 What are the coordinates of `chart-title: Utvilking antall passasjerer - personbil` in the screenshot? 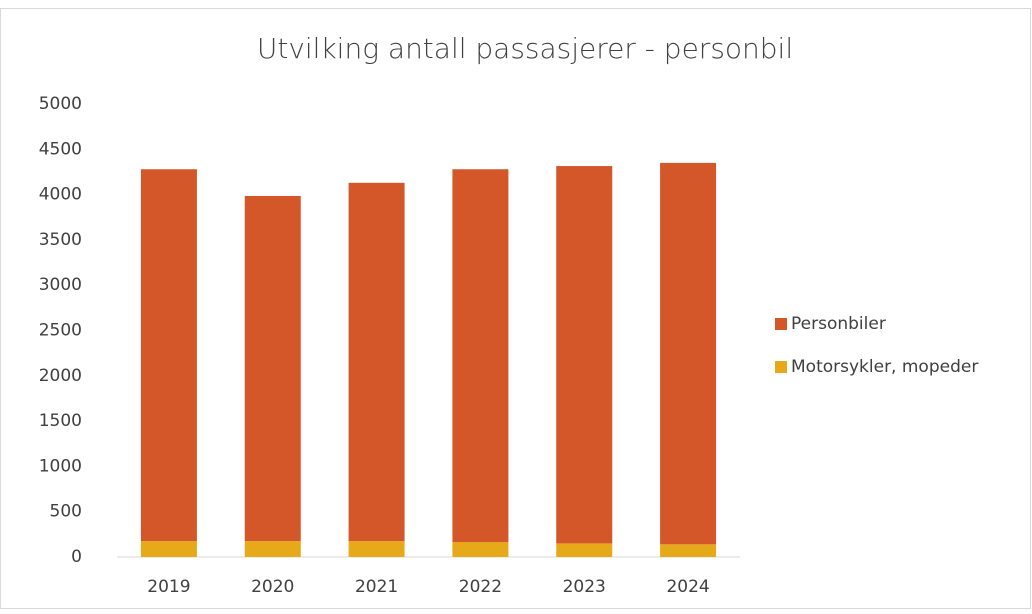 It's located at (525, 48).